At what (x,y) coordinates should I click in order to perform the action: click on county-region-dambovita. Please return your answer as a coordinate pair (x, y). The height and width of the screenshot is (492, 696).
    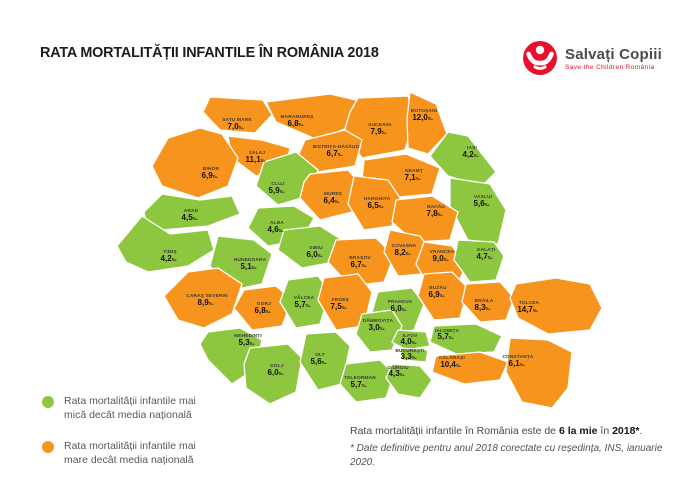
    Looking at the image, I should click on (379, 331).